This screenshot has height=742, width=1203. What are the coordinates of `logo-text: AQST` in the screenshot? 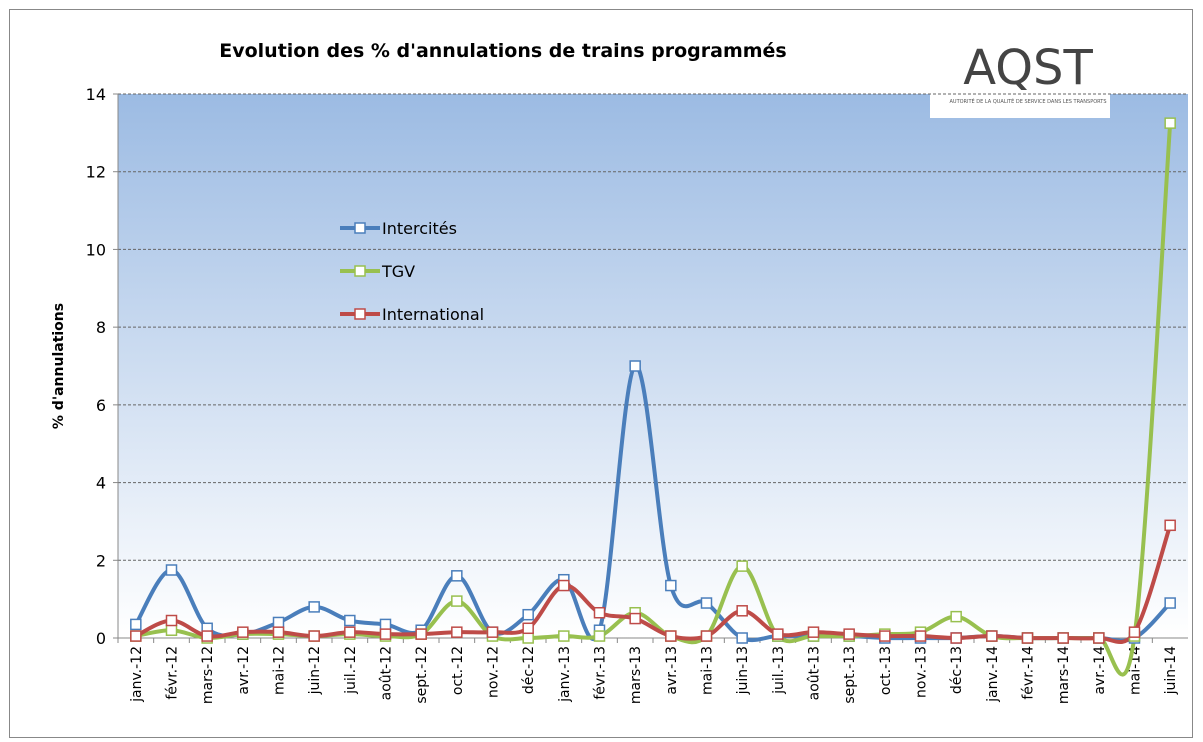 It's located at (1028, 68).